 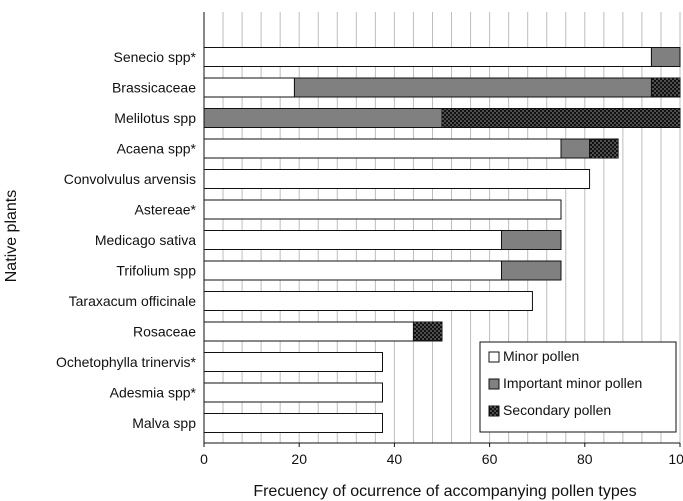 I want to click on category-label: Convolvulus arvensis, so click(x=130, y=179).